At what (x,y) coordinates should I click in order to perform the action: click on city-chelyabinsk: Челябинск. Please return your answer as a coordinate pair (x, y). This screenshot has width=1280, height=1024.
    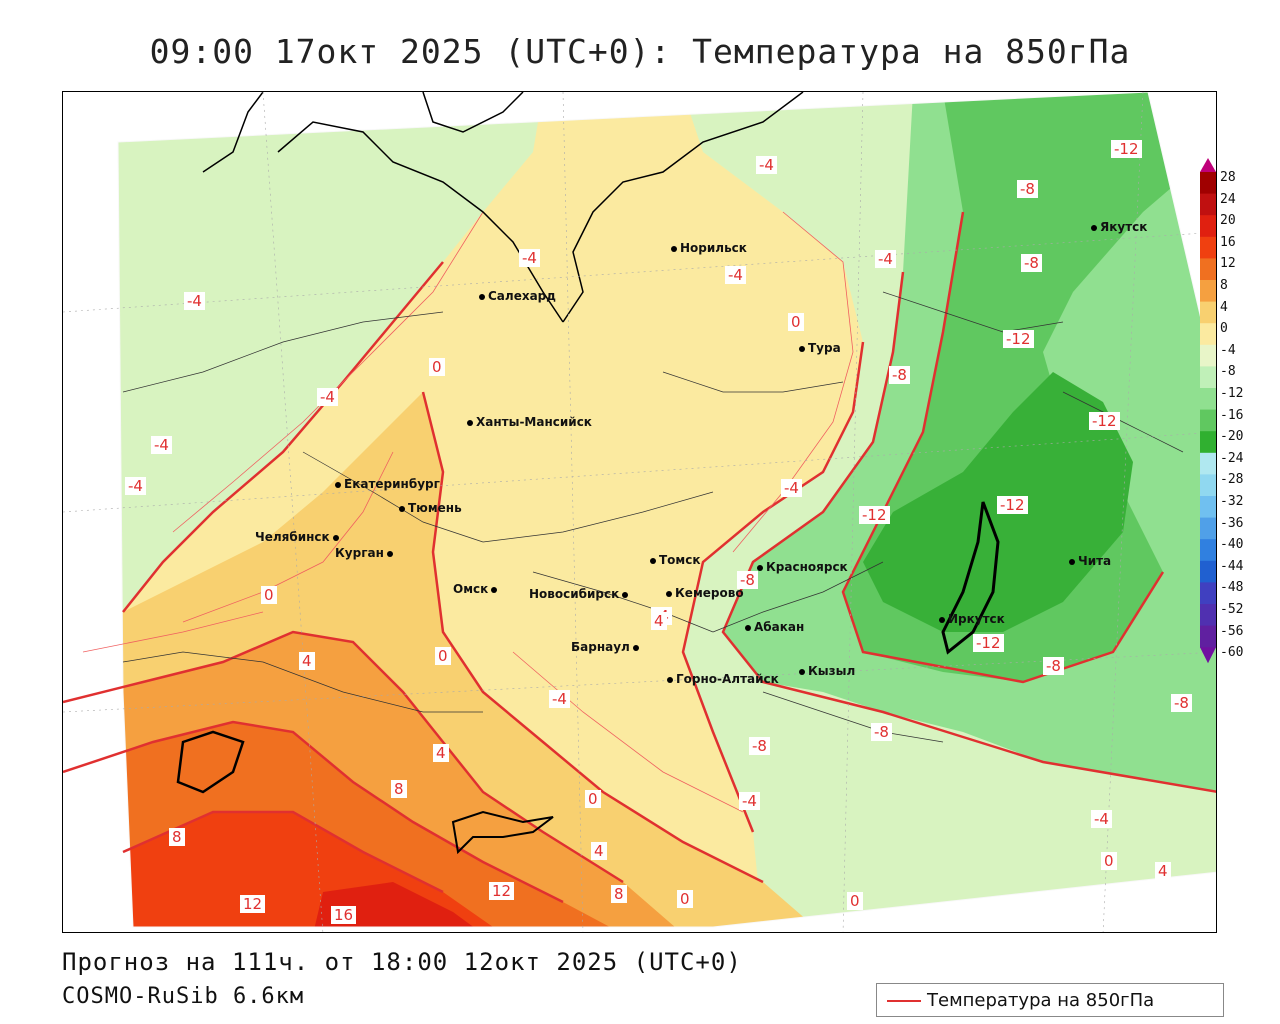
    Looking at the image, I should click on (298, 537).